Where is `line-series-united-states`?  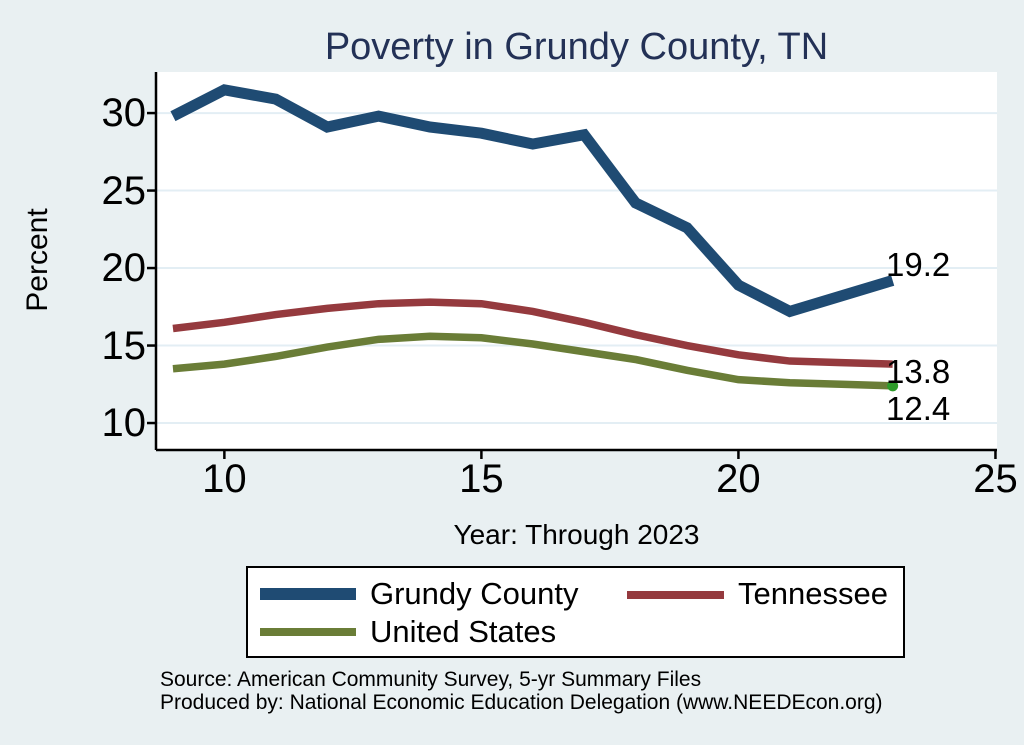 line-series-united-states is located at coordinates (532, 361).